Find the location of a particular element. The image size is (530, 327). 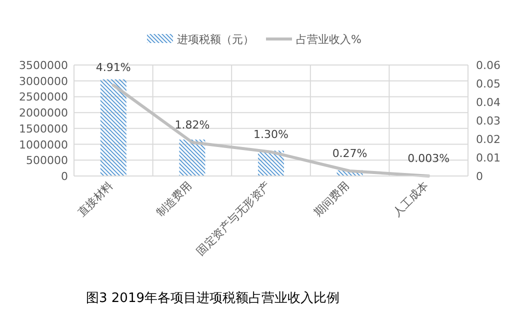

x-tick-label: 人工成本 is located at coordinates (410, 199).